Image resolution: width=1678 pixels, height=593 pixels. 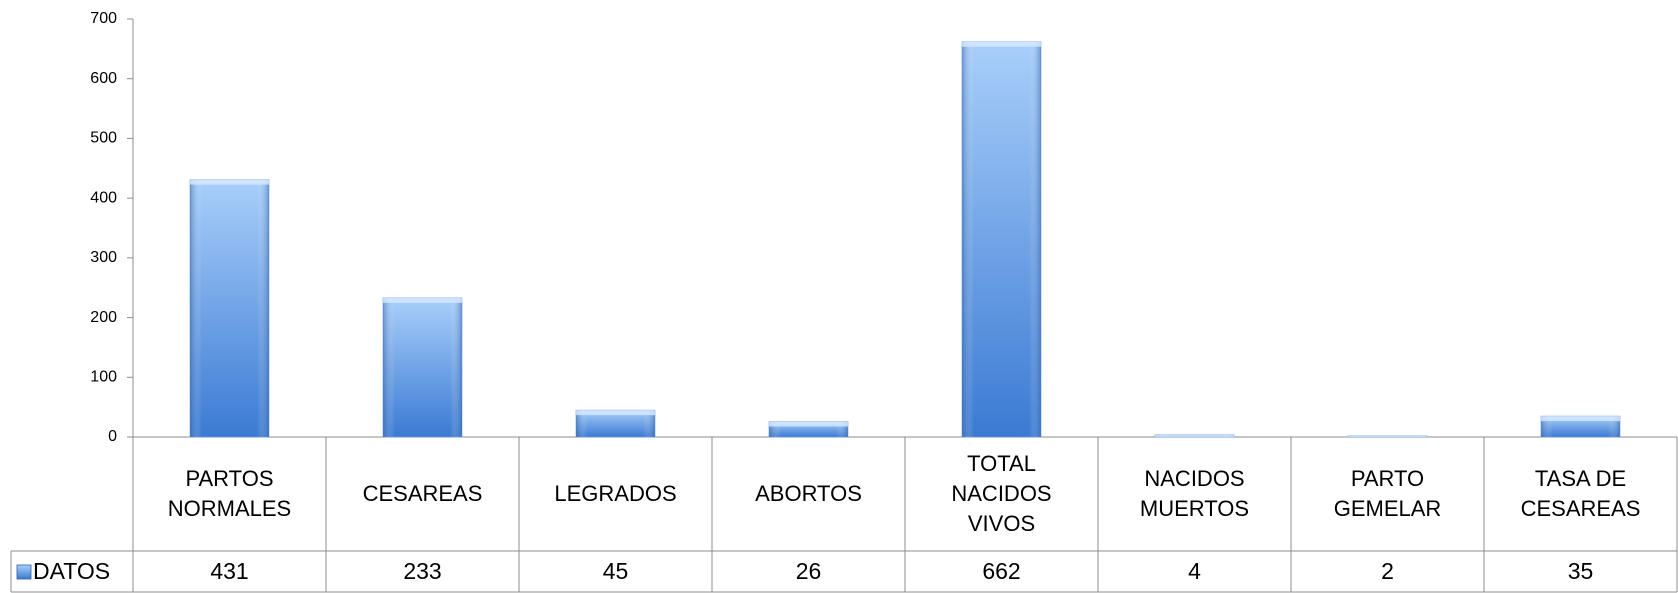 I want to click on data-label-text: 26, so click(x=808, y=571).